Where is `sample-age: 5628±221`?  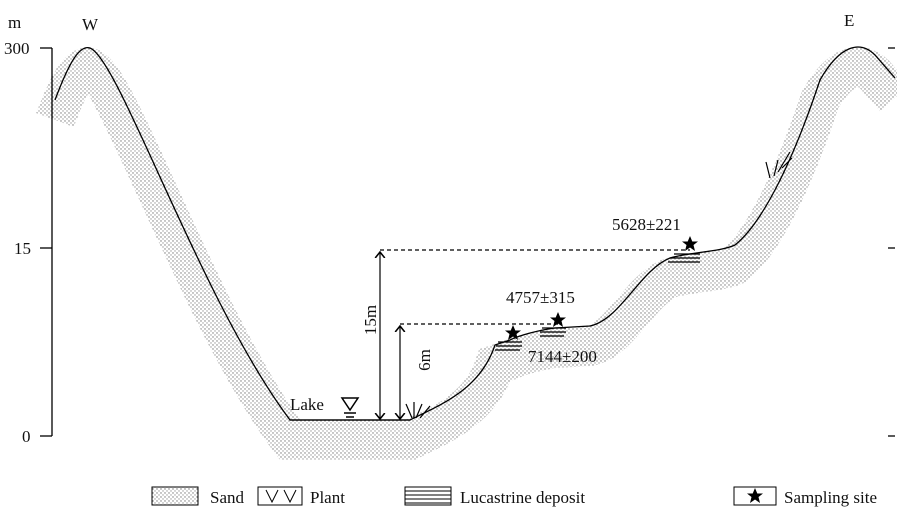 sample-age: 5628±221 is located at coordinates (646, 224).